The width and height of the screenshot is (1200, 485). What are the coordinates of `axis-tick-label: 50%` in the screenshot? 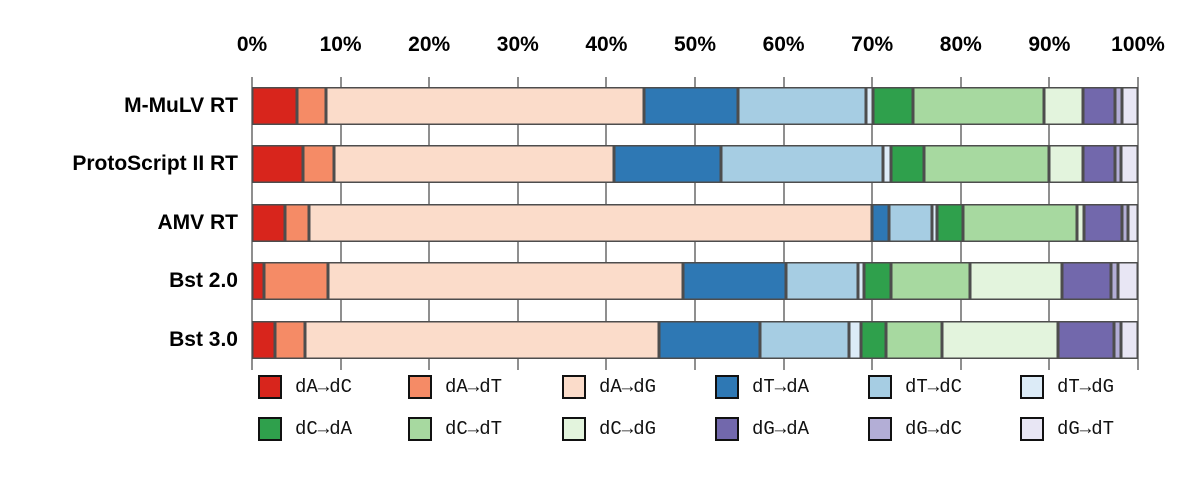 It's located at (695, 44).